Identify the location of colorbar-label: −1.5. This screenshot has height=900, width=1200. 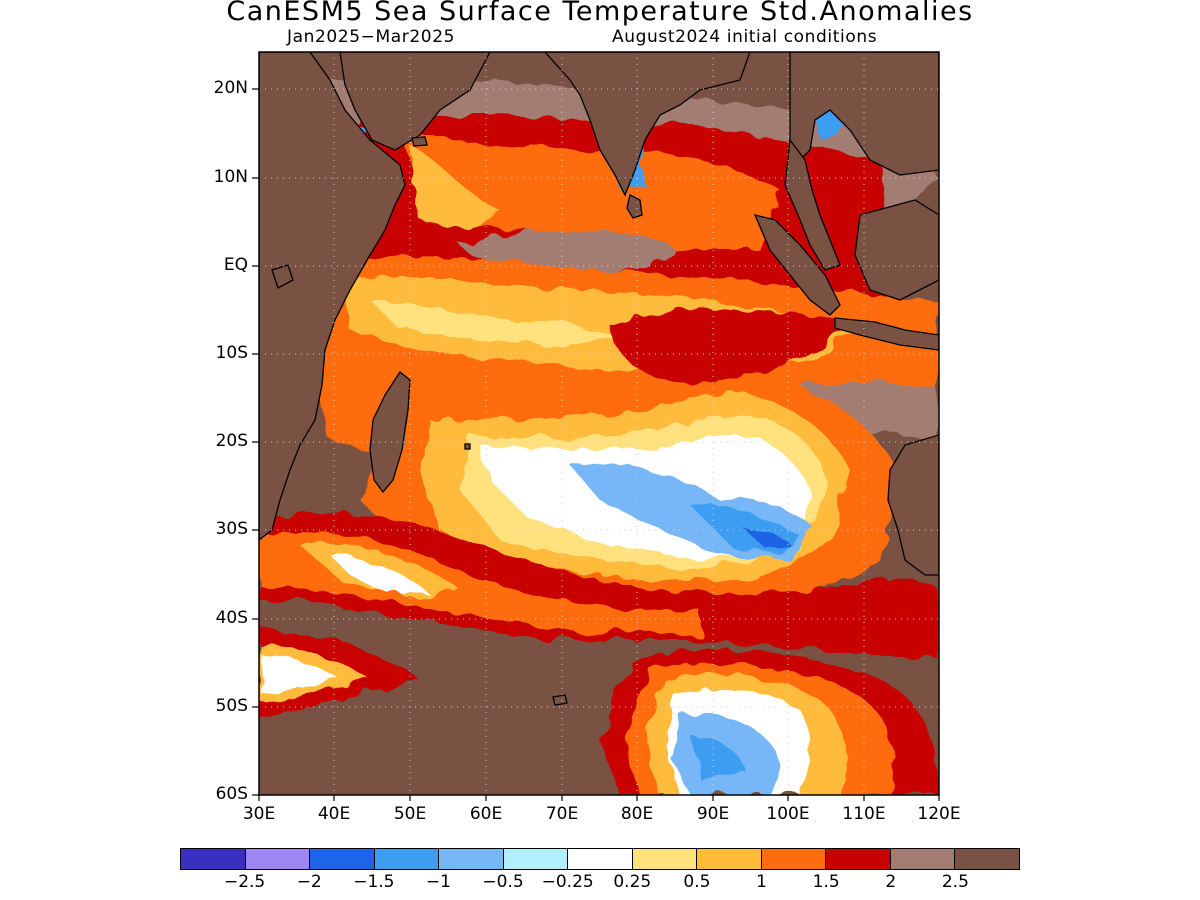
(374, 882).